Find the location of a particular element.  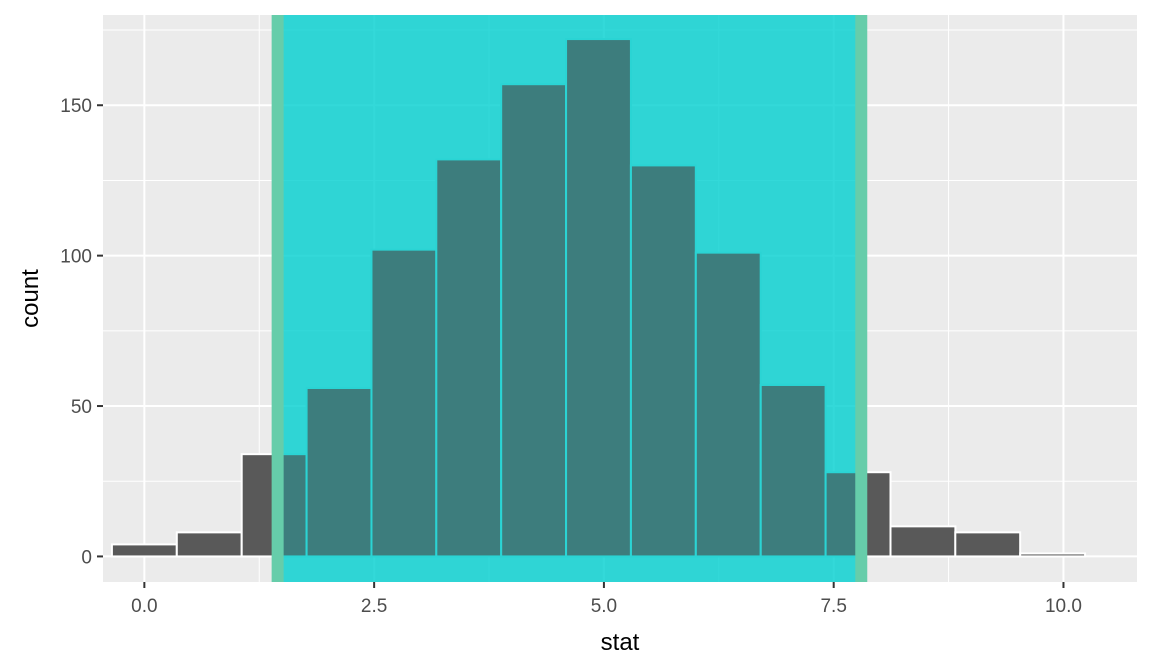

y-tick-label: 100 is located at coordinates (76, 257).